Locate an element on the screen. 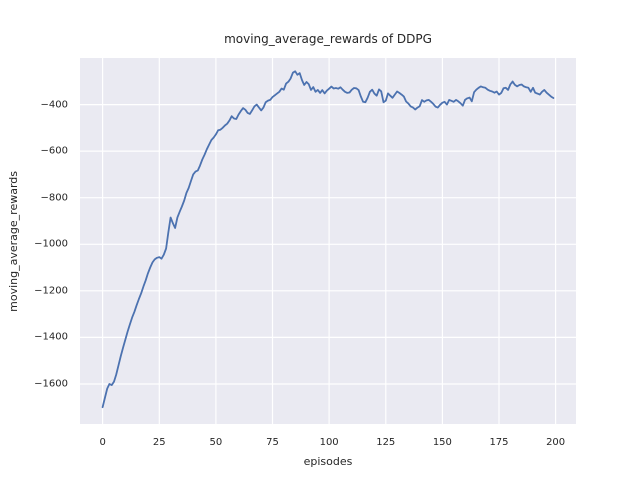 The width and height of the screenshot is (640, 480). x-tick-label: 100 is located at coordinates (329, 442).